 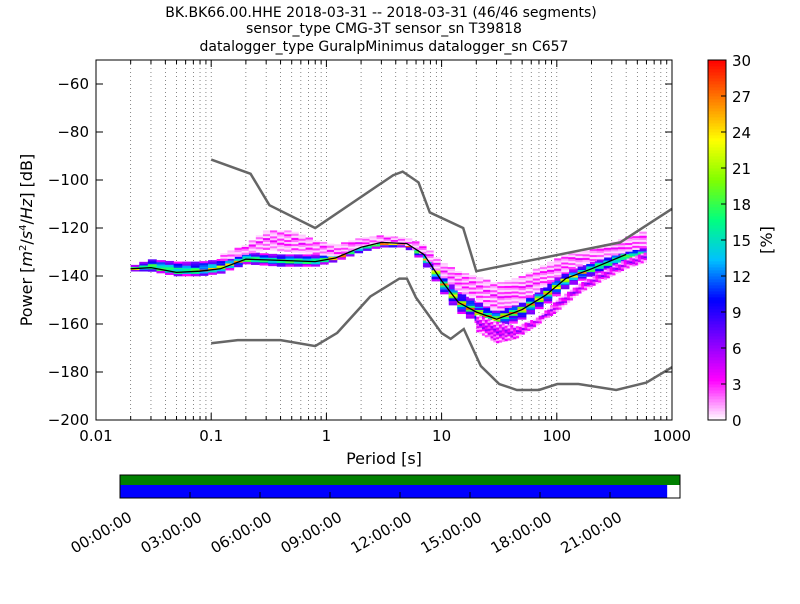 What do you see at coordinates (384, 458) in the screenshot?
I see `x-axis-label: Period [s]` at bounding box center [384, 458].